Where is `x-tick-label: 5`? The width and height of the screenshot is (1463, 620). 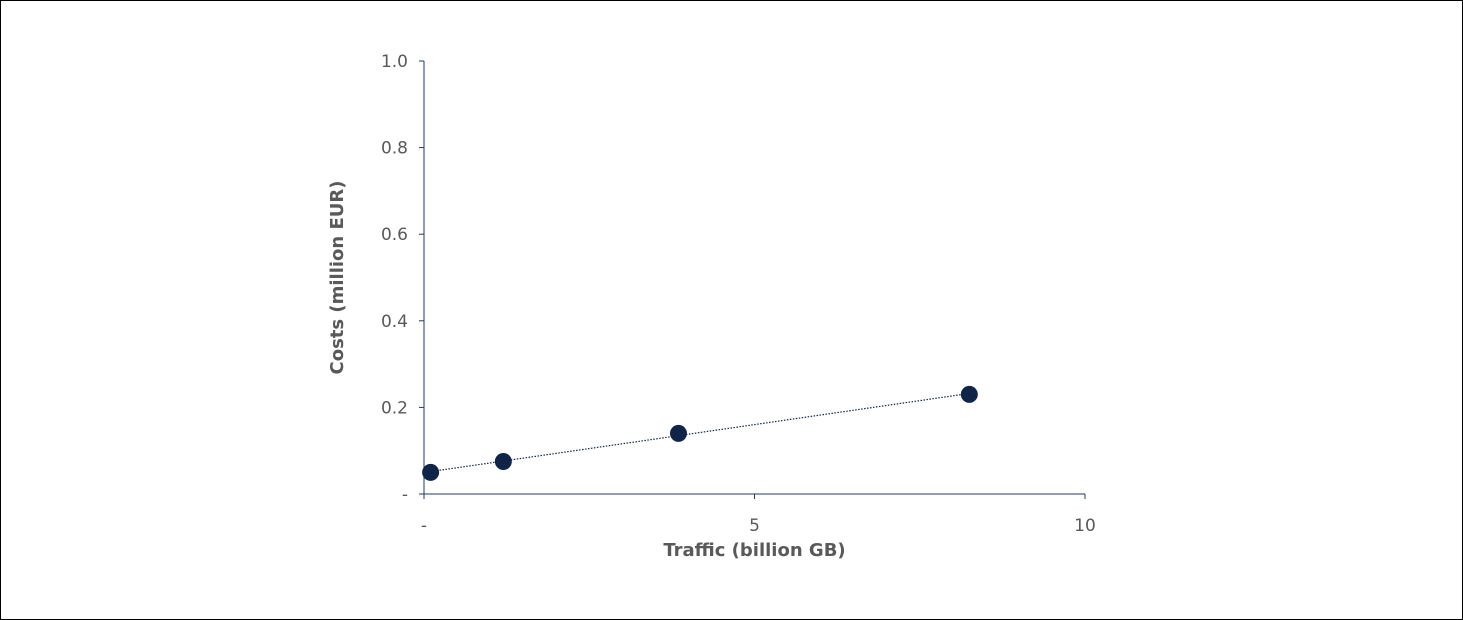
x-tick-label: 5 is located at coordinates (754, 526).